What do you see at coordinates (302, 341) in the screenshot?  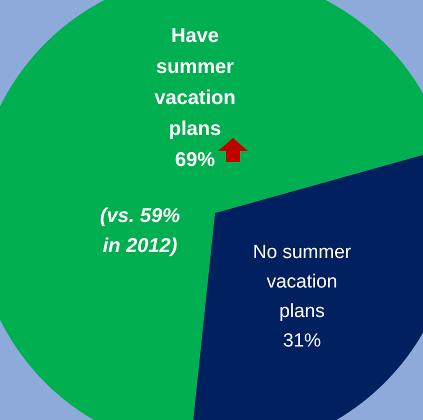 I see `data-label: 31%` at bounding box center [302, 341].